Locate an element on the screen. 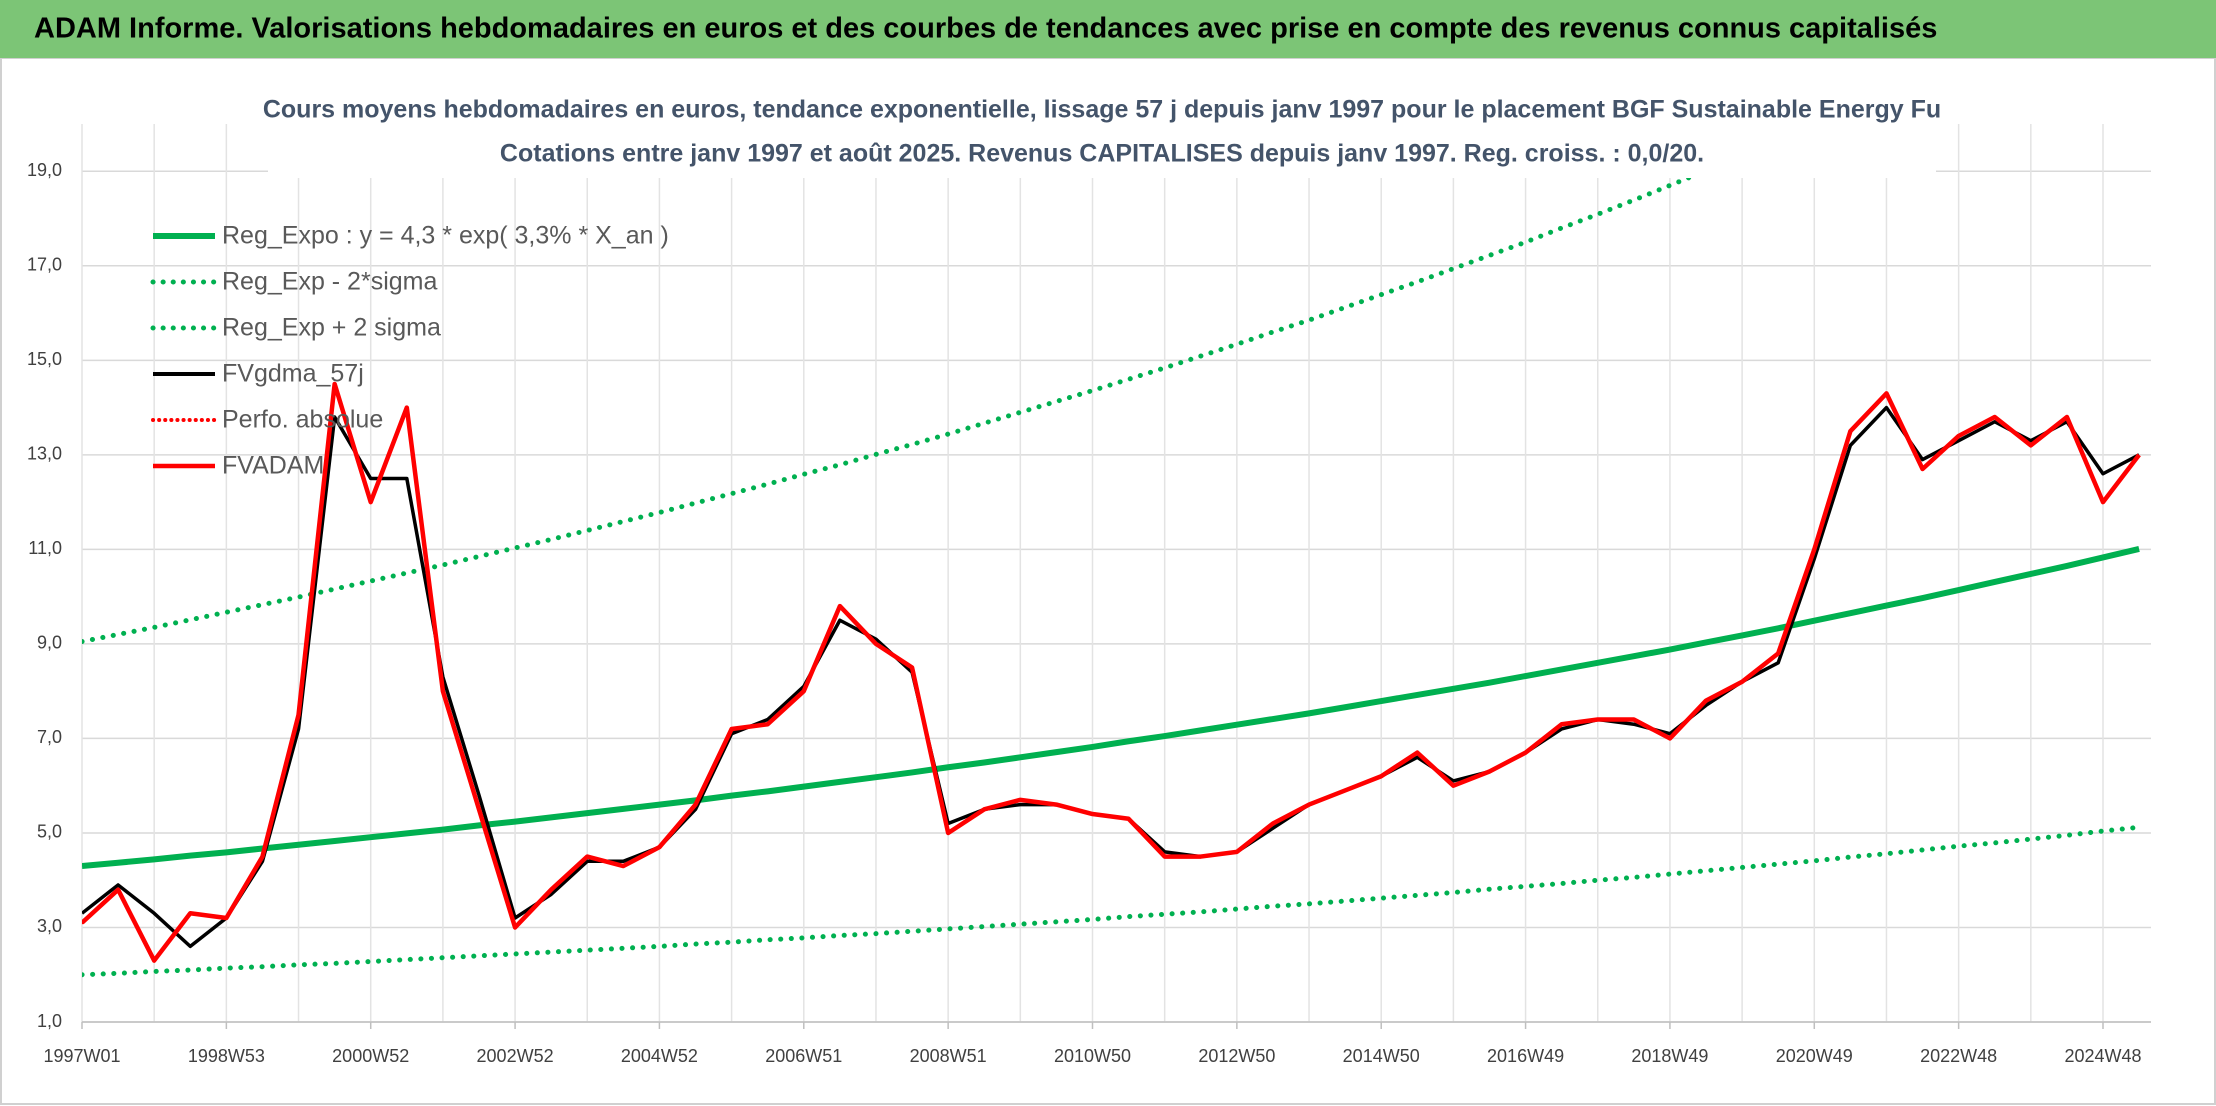 This screenshot has height=1106, width=2216. x-tick-label: 2022W48 is located at coordinates (1958, 1056).